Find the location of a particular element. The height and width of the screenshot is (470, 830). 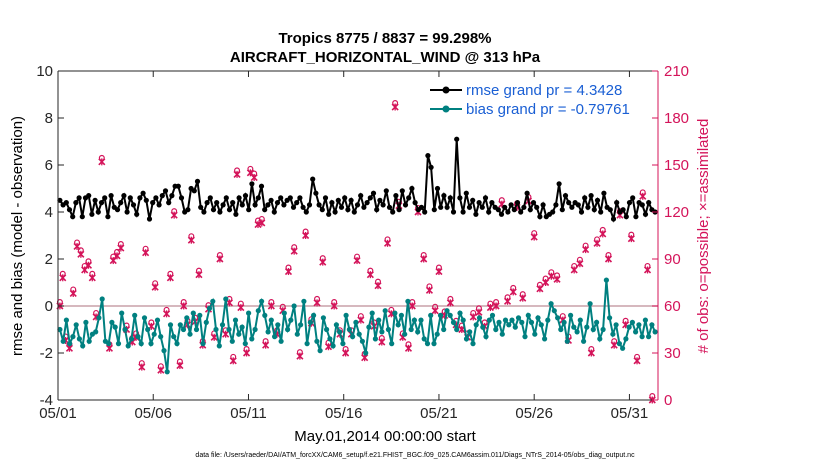

chart-title-line1: Tropics 8775 / 8837 = 99.298% is located at coordinates (384, 38).